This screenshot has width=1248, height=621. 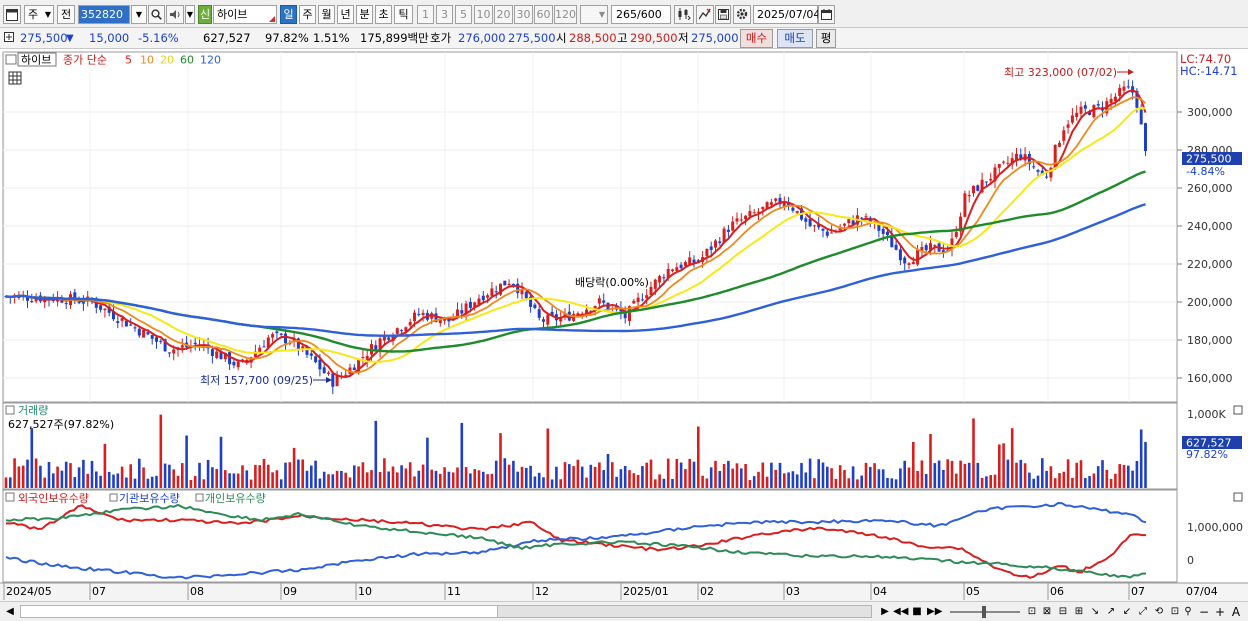 What do you see at coordinates (104, 14) in the screenshot?
I see `stock-code-input: 352820` at bounding box center [104, 14].